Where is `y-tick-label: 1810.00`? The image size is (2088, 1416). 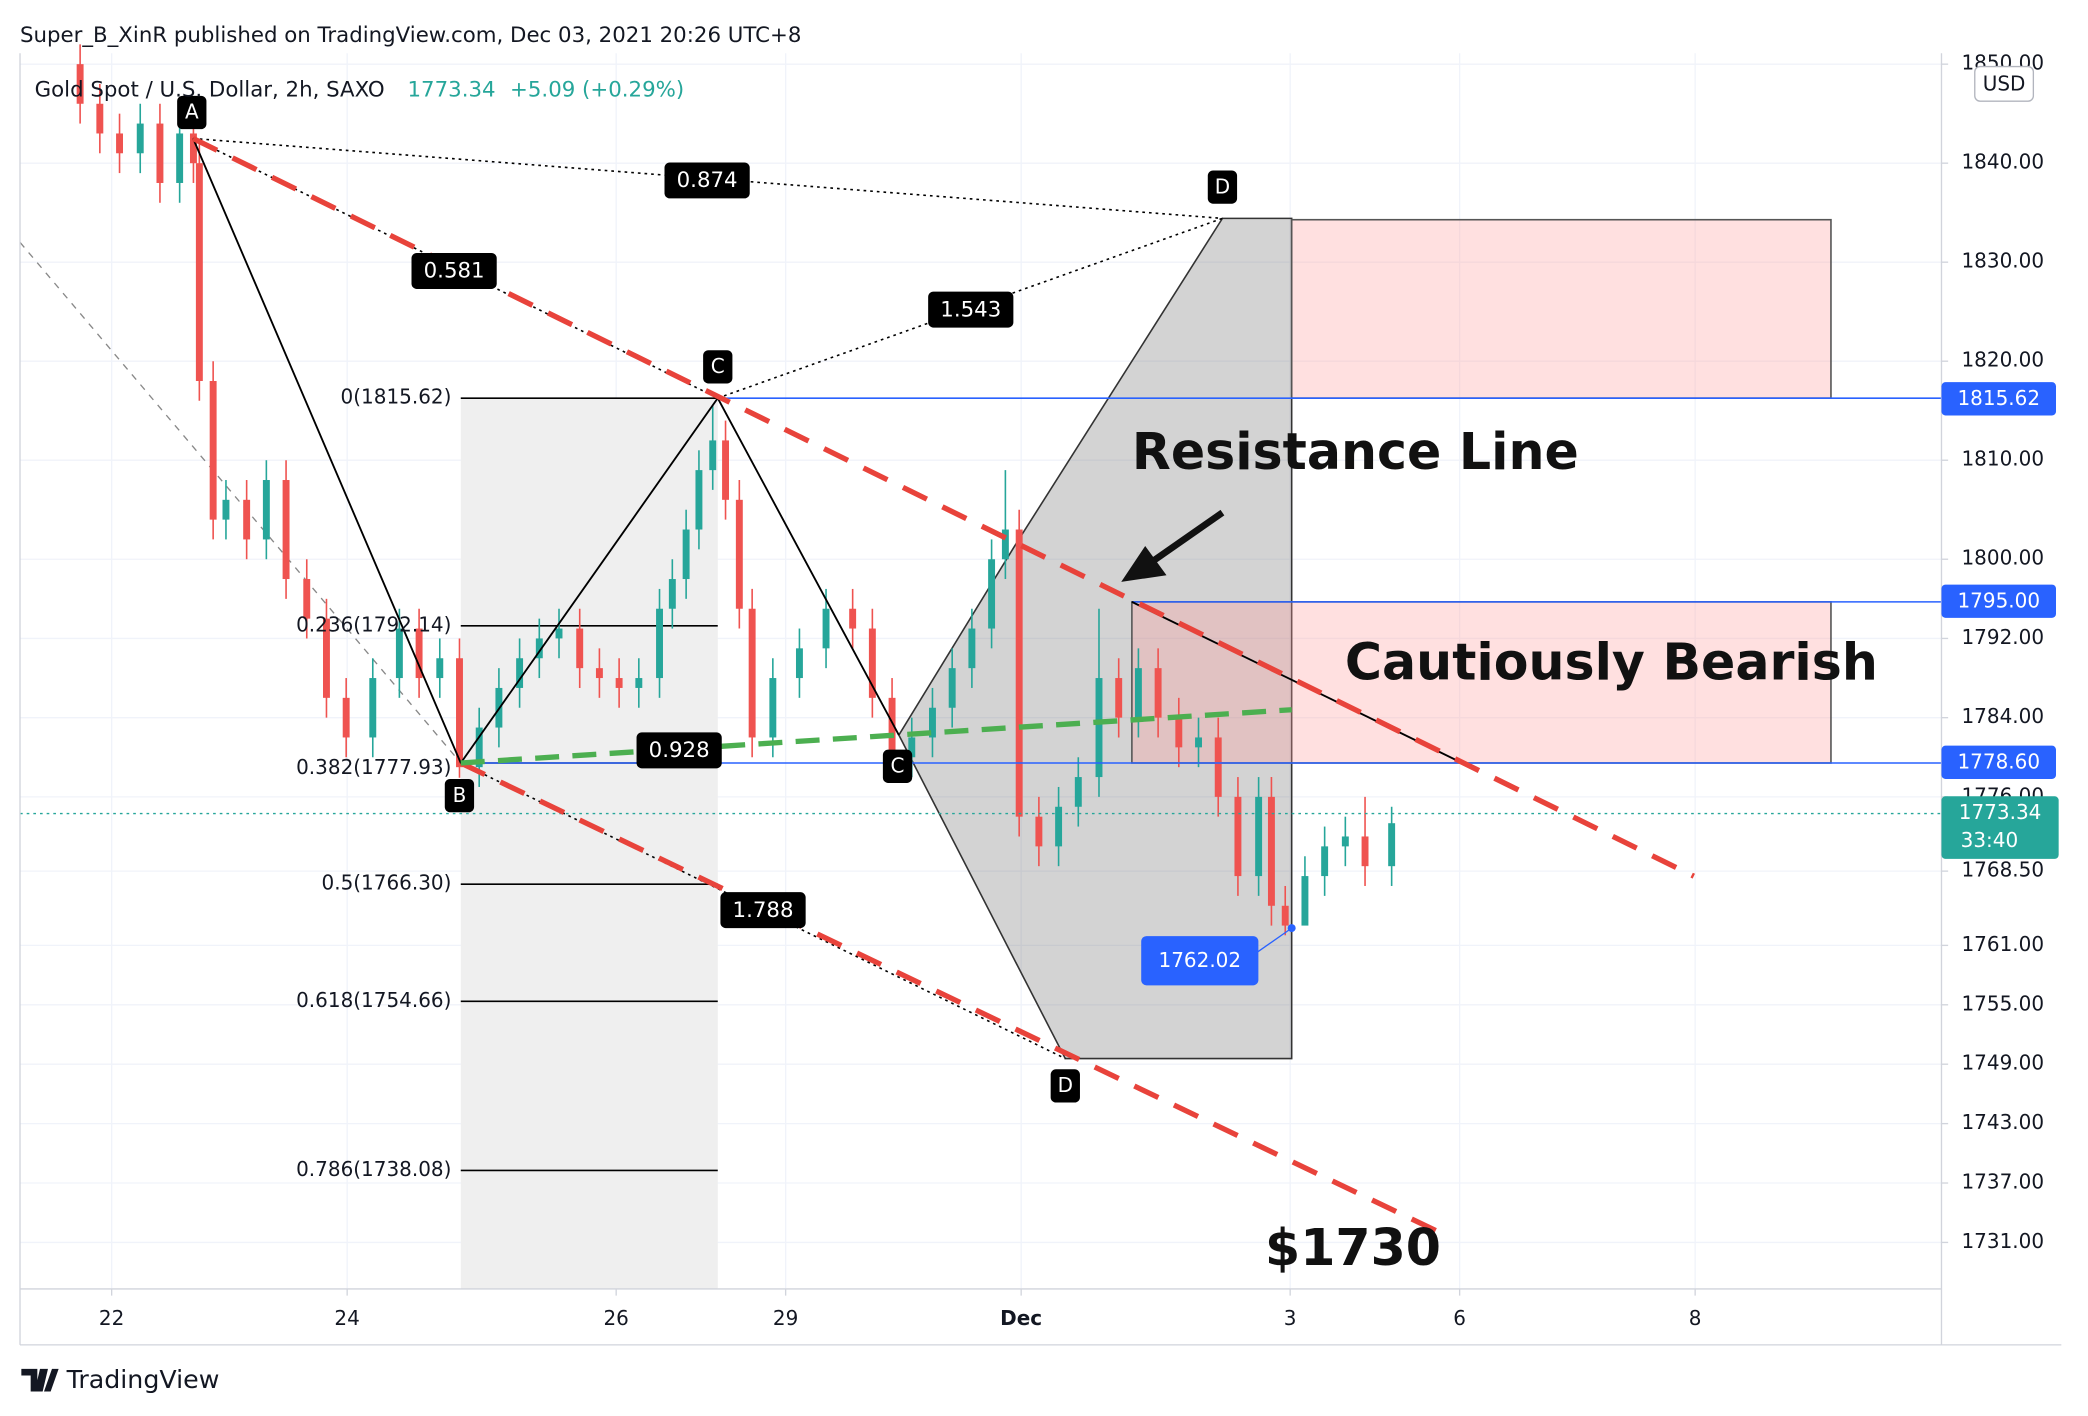 y-tick-label: 1810.00 is located at coordinates (2002, 459).